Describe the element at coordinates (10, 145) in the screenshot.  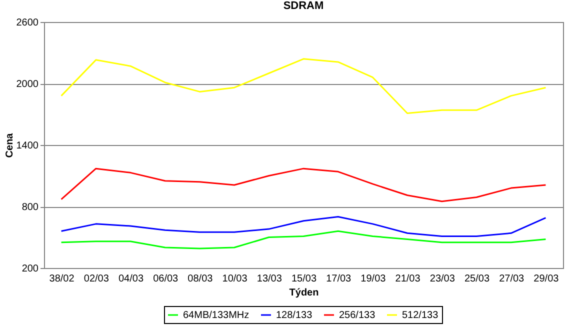
I see `y-axis-title: Cena` at that location.